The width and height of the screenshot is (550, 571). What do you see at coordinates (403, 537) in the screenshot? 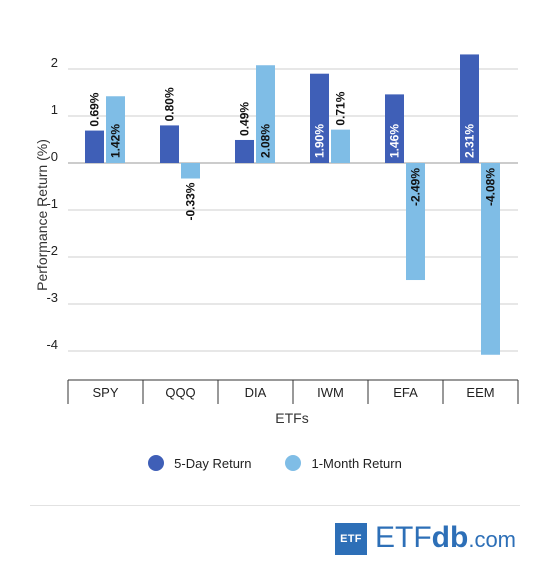
I see `logo-etf: ETF` at bounding box center [403, 537].